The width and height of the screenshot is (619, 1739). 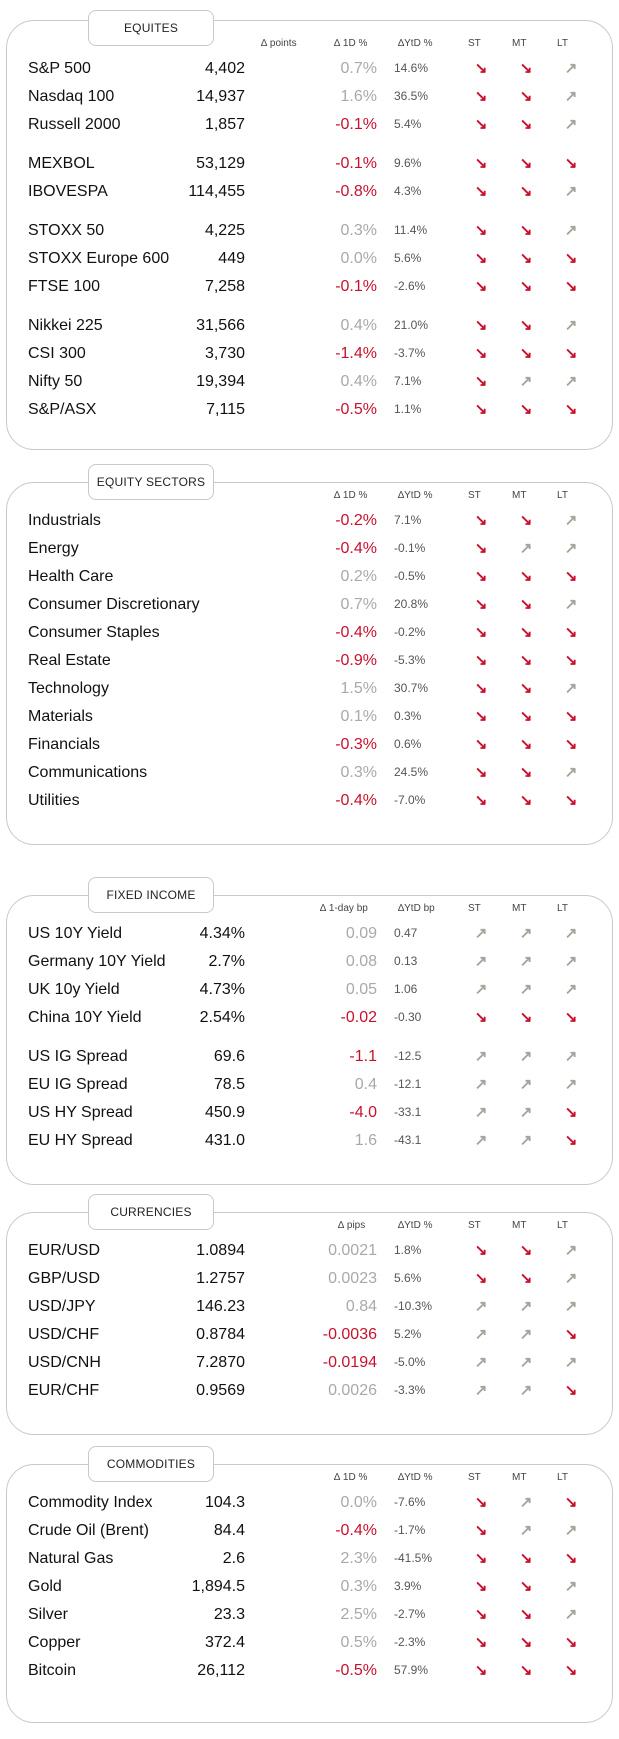 I want to click on change-value: -4.0, so click(x=363, y=1112).